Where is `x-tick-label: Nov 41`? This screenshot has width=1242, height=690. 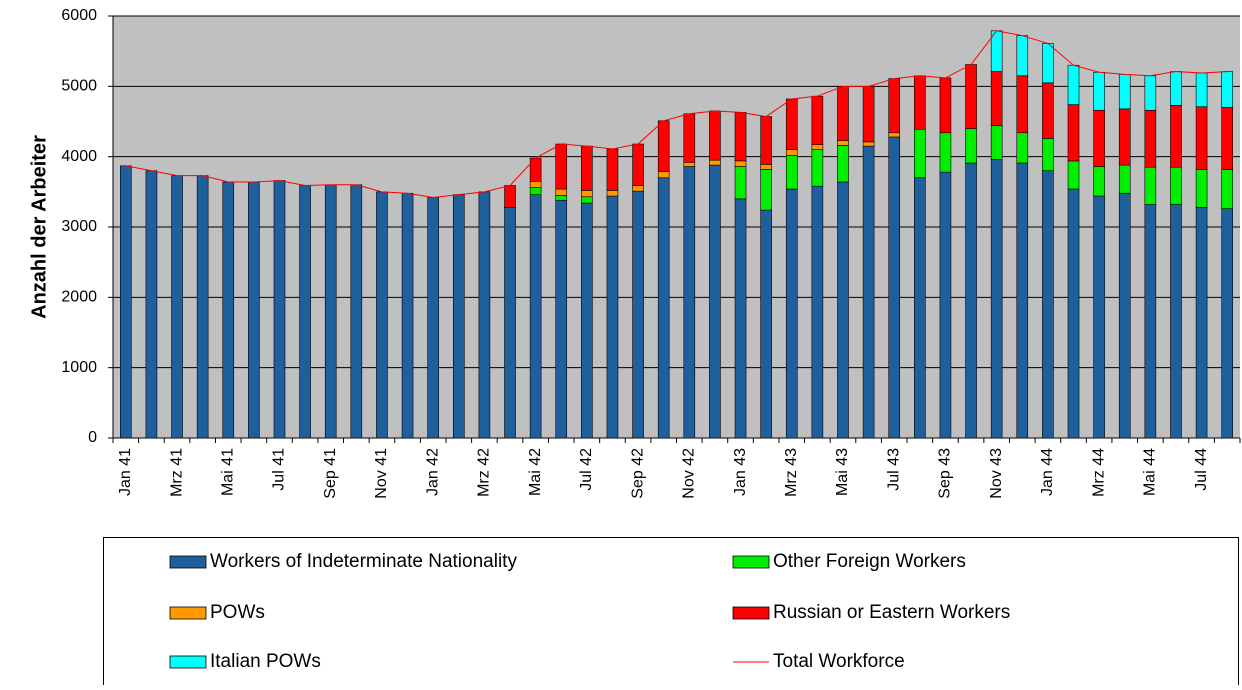
x-tick-label: Nov 41 is located at coordinates (381, 473).